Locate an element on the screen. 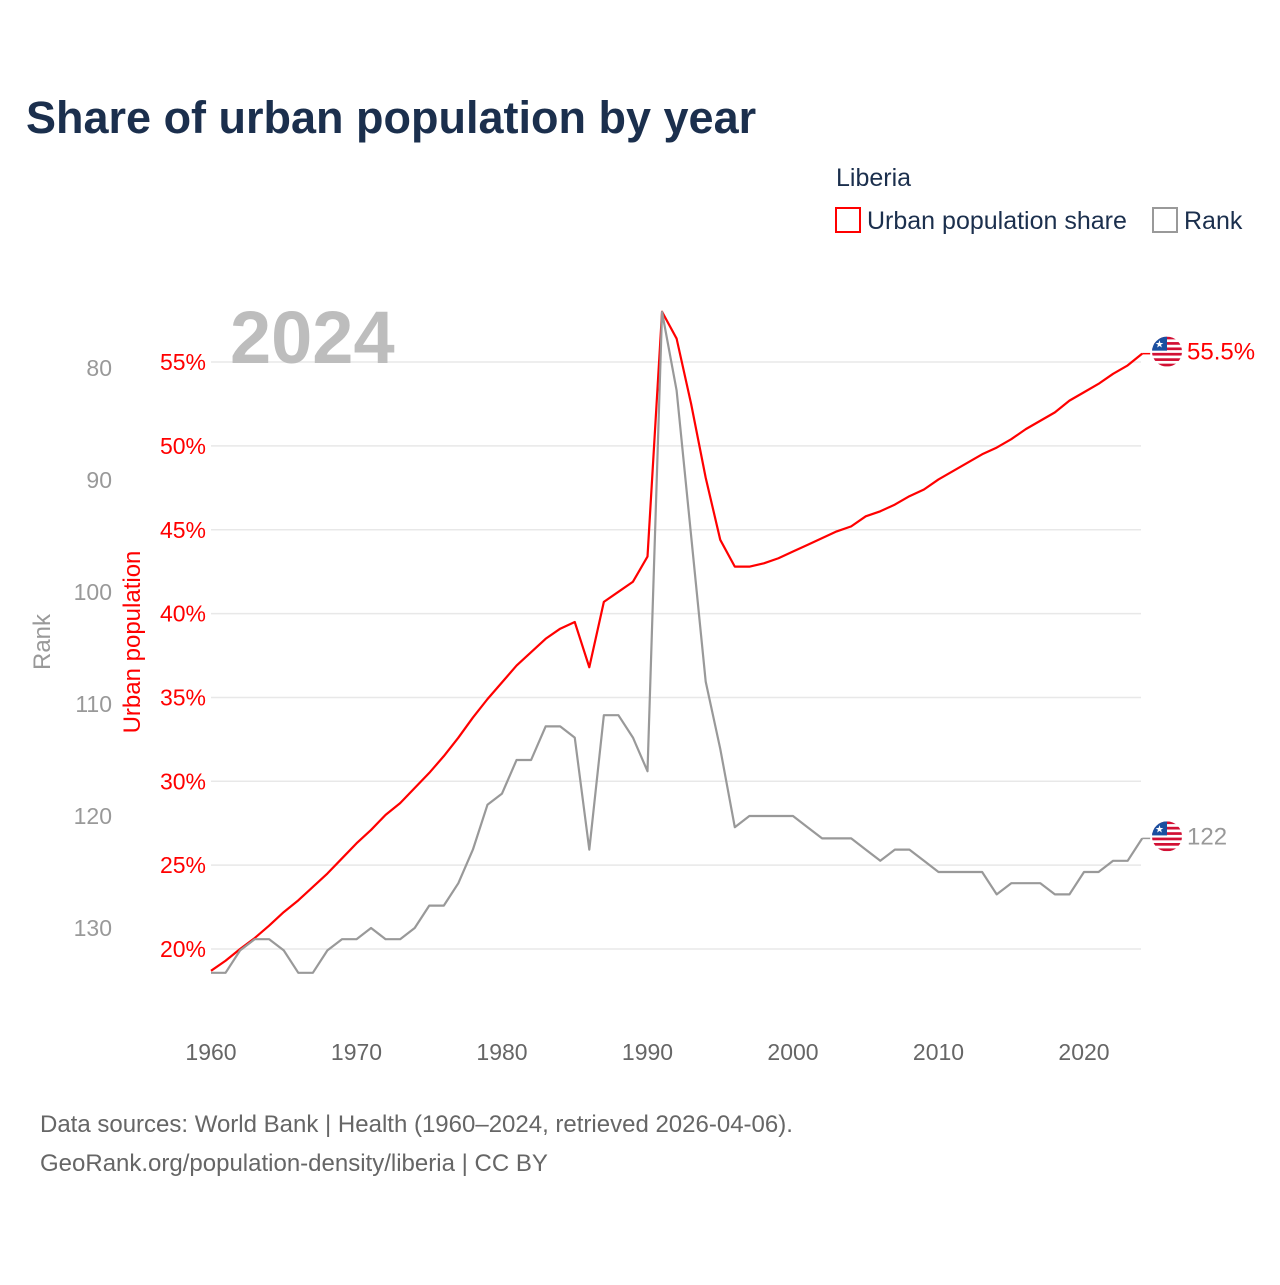 This screenshot has width=1280, height=1285. y-rank-tick-label: 80 is located at coordinates (99, 368).